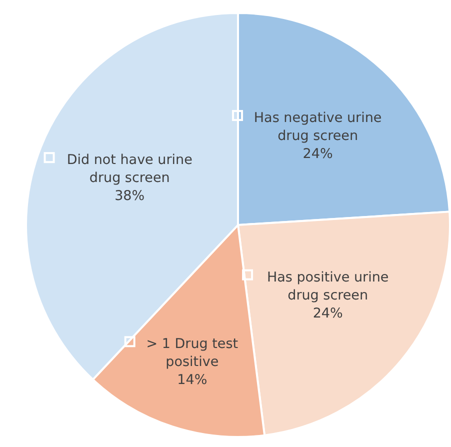 This screenshot has height=447, width=451. I want to click on slice-label: Has positive urine drug screen, so click(327, 286).